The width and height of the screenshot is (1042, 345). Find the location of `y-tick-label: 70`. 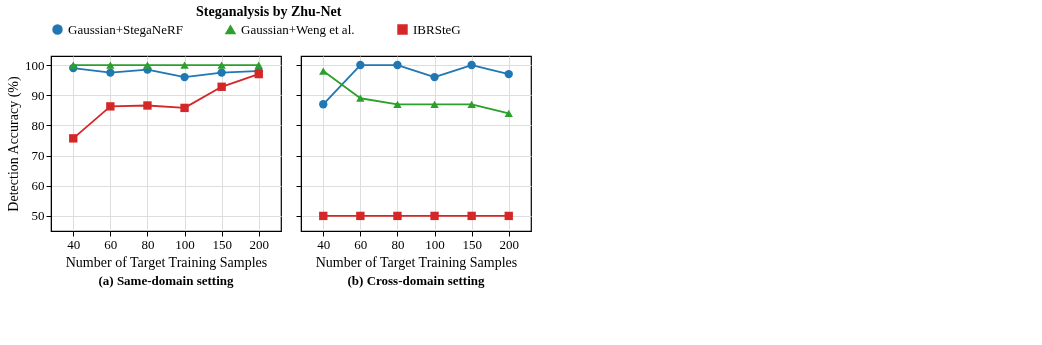

y-tick-label: 70 is located at coordinates (38, 156).